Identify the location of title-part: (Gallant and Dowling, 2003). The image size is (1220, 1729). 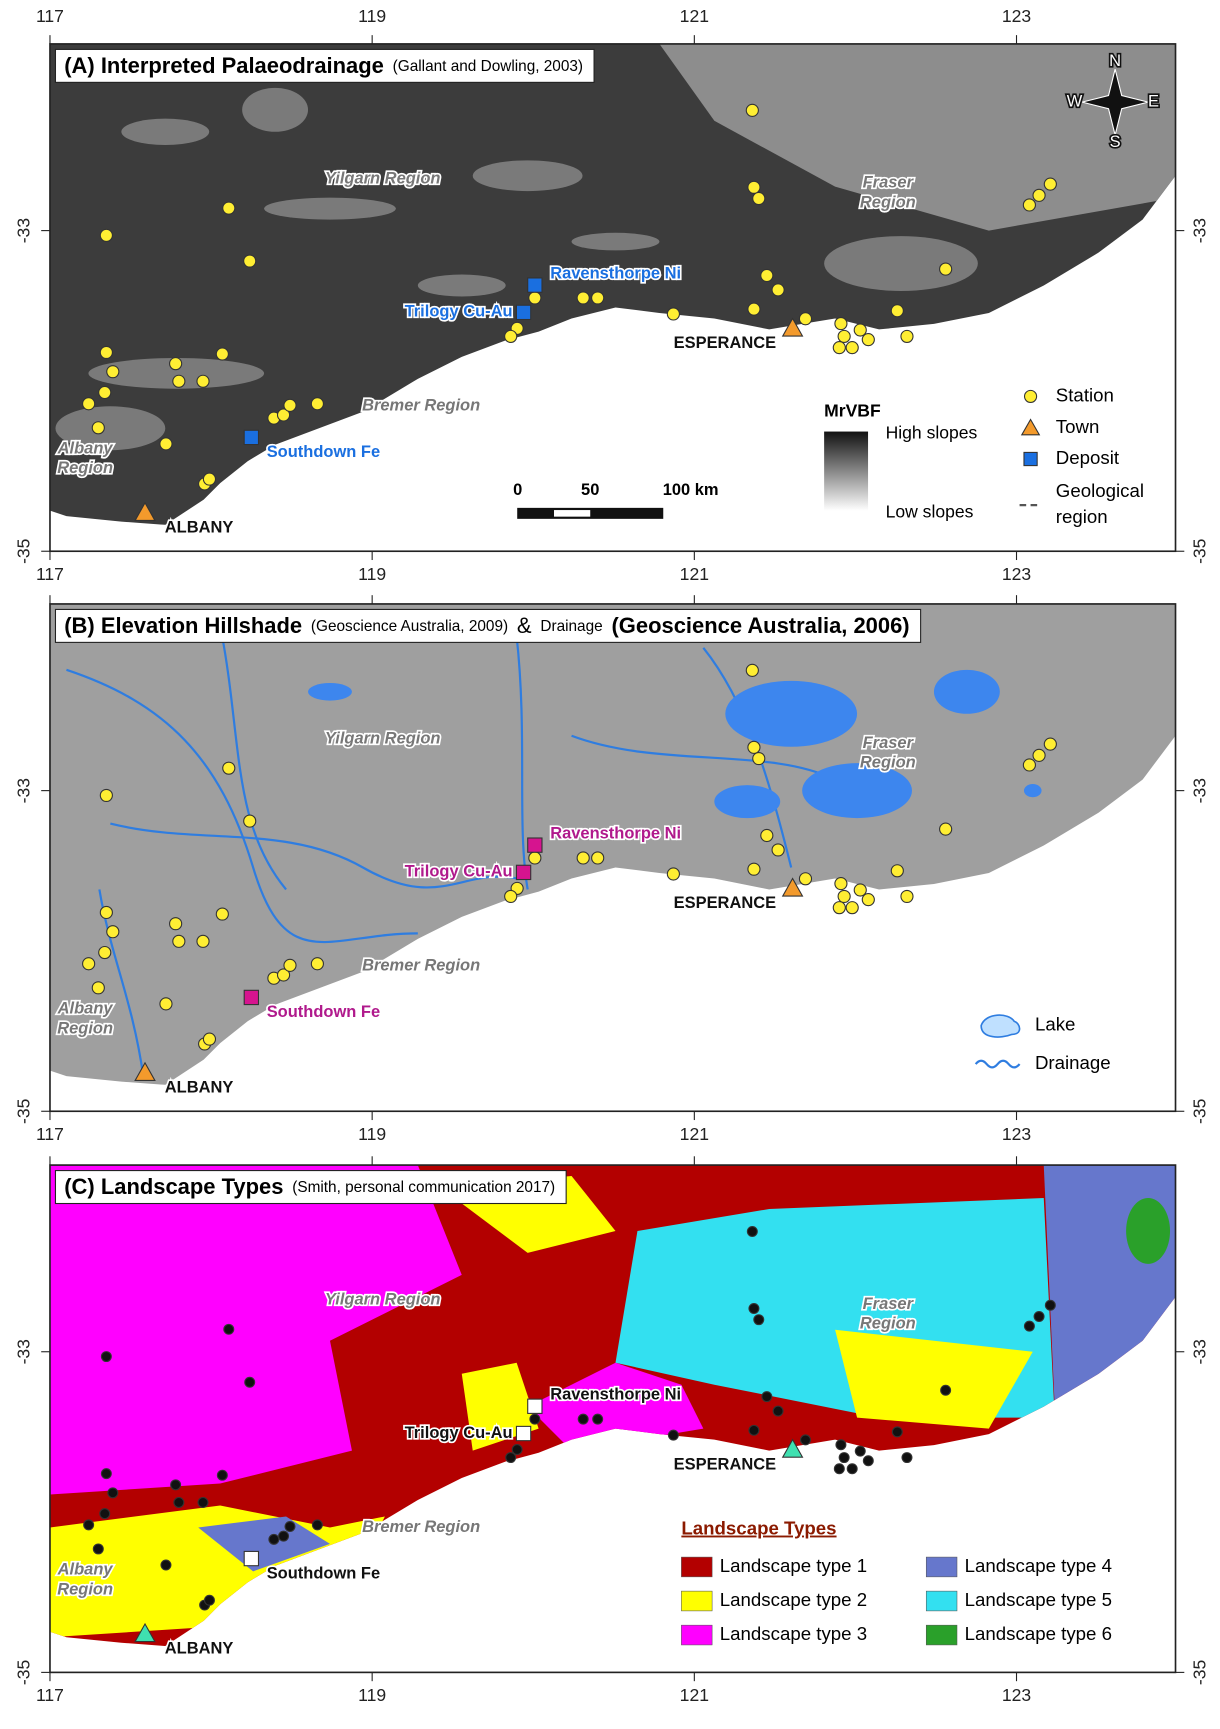
(488, 66).